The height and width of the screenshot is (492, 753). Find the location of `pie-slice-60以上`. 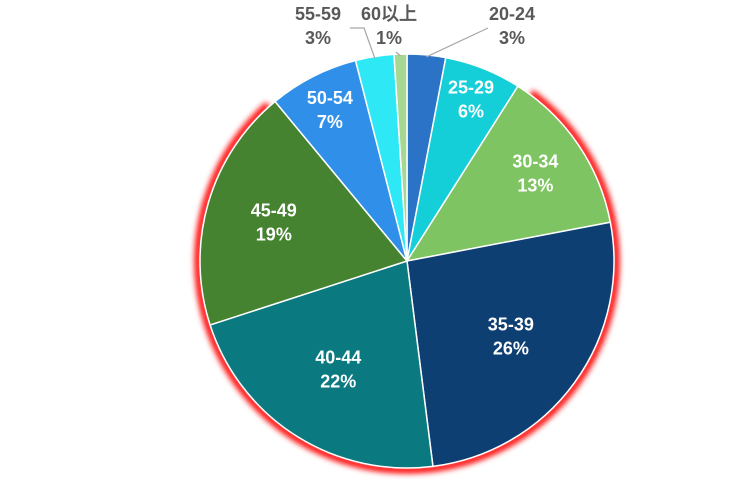

pie-slice-60以上 is located at coordinates (400, 157).